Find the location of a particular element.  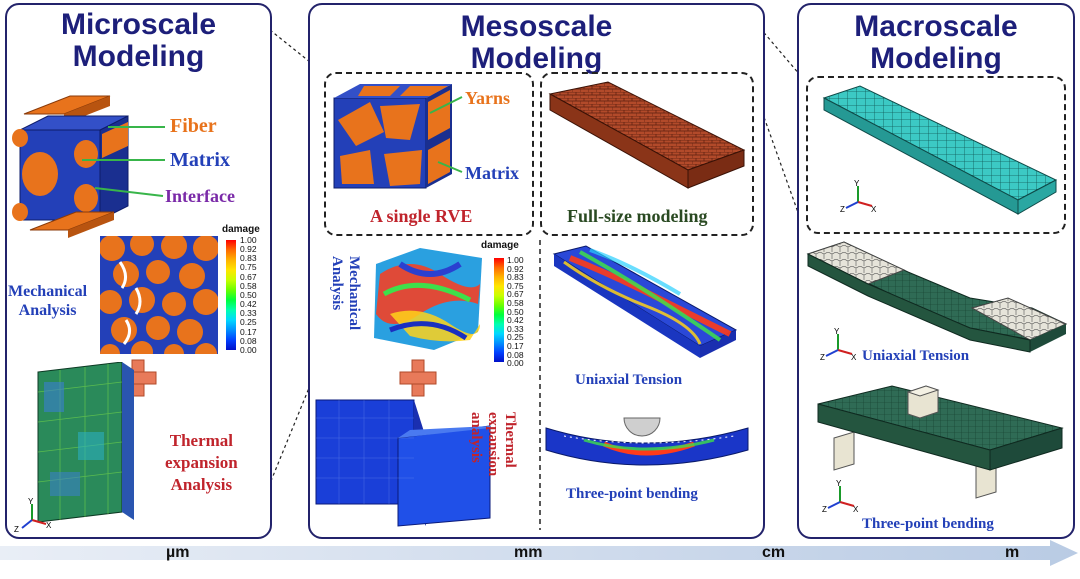

yarns-label: Yarns is located at coordinates (488, 98).